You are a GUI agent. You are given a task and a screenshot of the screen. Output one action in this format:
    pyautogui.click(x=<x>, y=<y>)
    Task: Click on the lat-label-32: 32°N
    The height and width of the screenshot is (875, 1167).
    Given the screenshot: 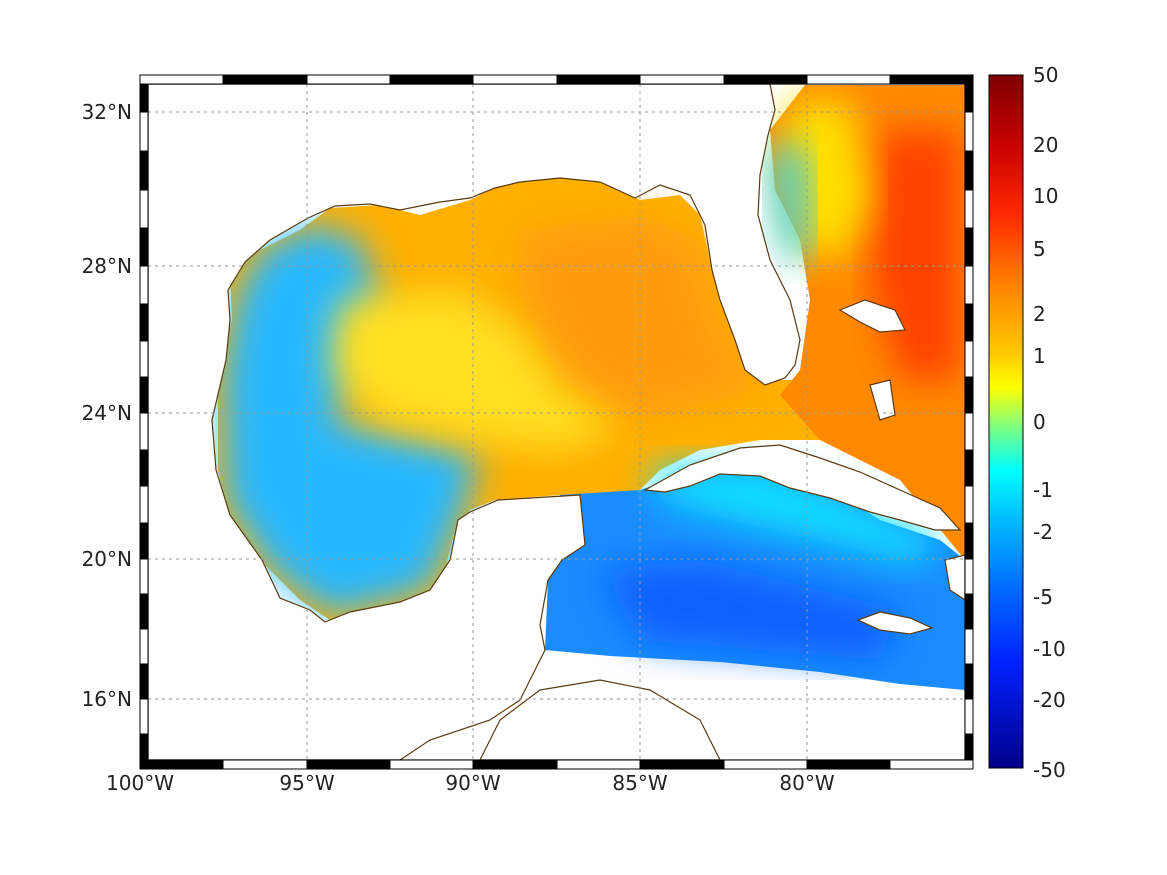 What is the action you would take?
    pyautogui.click(x=107, y=112)
    